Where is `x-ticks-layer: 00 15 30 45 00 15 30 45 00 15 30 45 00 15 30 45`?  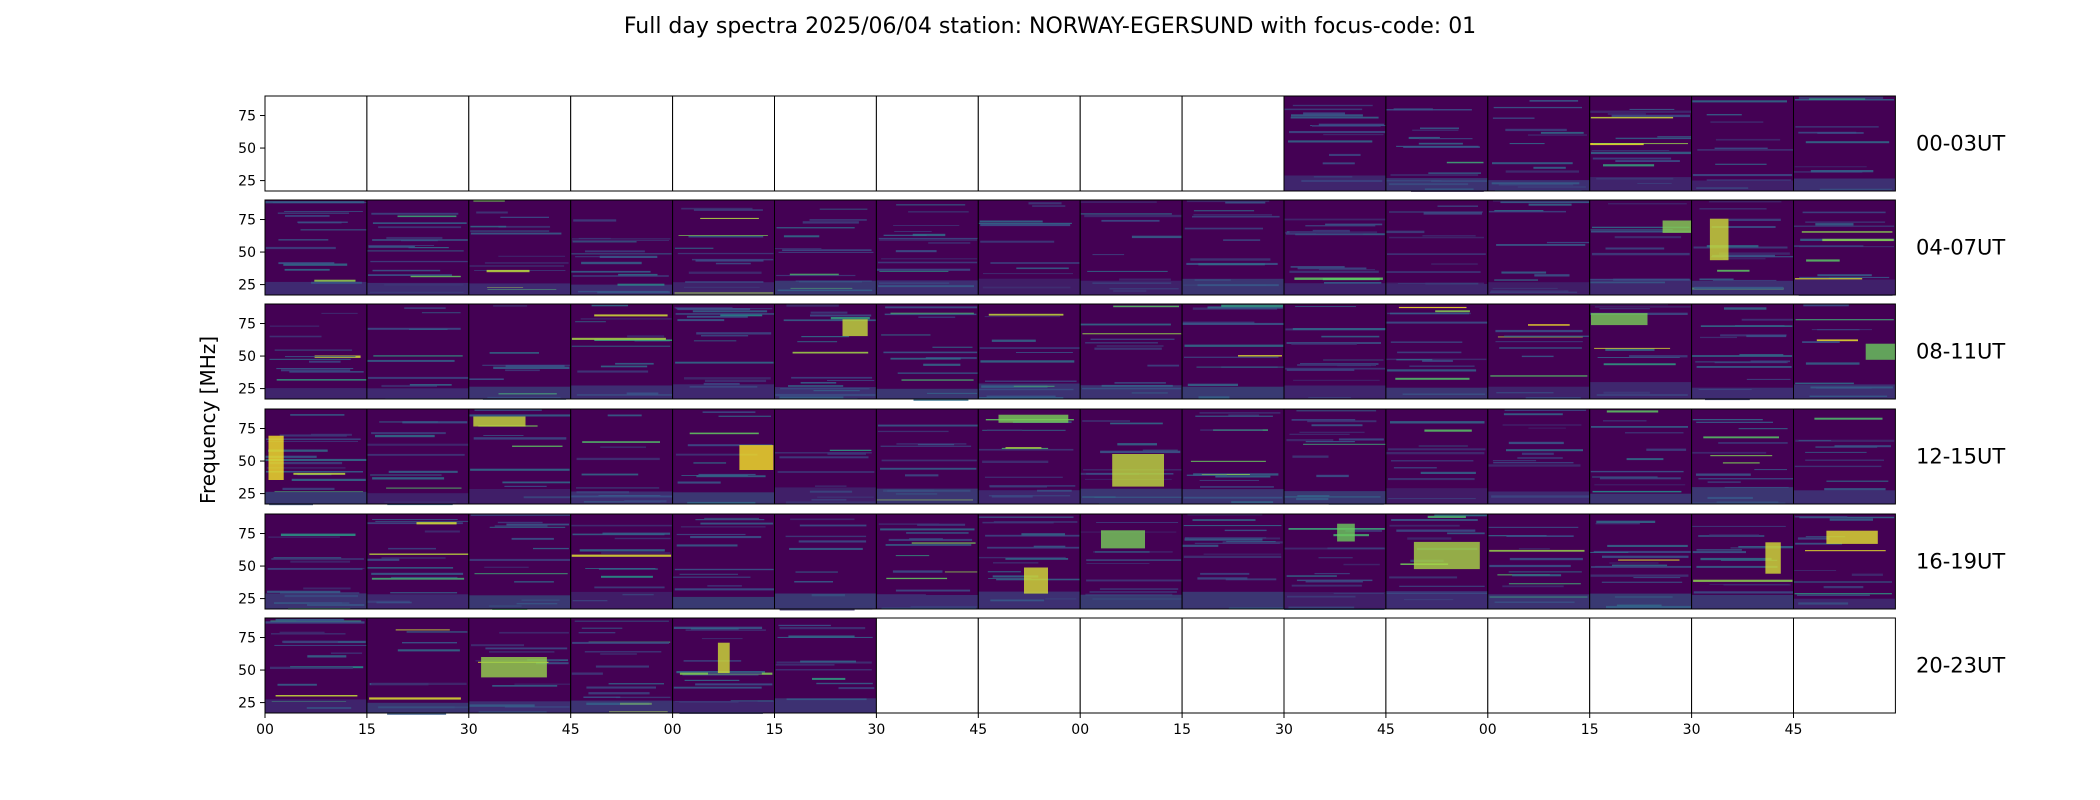 x-ticks-layer: 00 15 30 45 00 15 30 45 00 15 30 45 00 15 30 45 is located at coordinates (1029, 725).